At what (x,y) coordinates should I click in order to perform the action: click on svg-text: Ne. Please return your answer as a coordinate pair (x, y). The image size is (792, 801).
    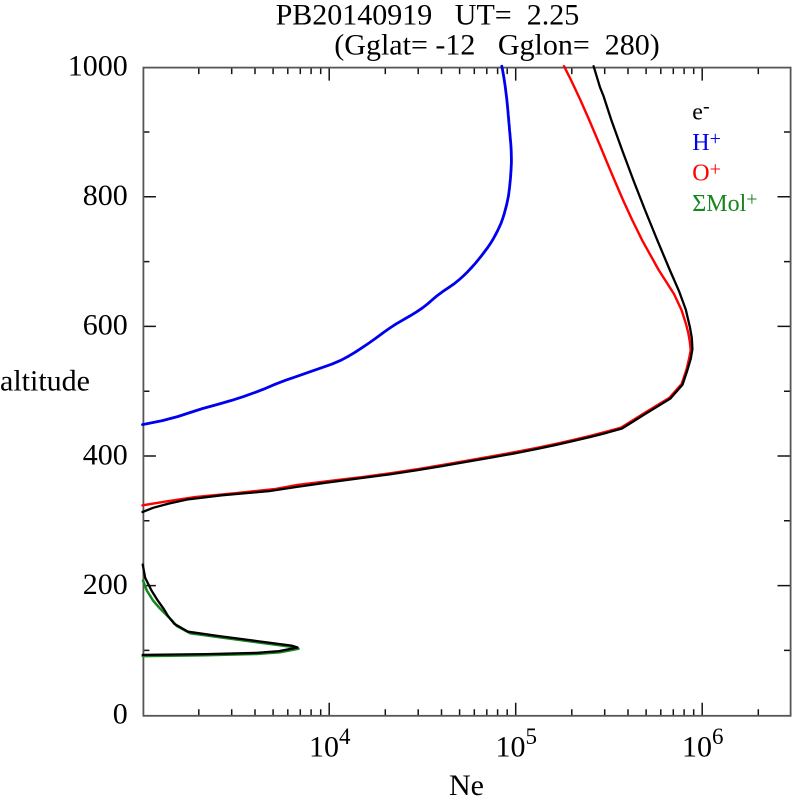
    Looking at the image, I should click on (466, 782).